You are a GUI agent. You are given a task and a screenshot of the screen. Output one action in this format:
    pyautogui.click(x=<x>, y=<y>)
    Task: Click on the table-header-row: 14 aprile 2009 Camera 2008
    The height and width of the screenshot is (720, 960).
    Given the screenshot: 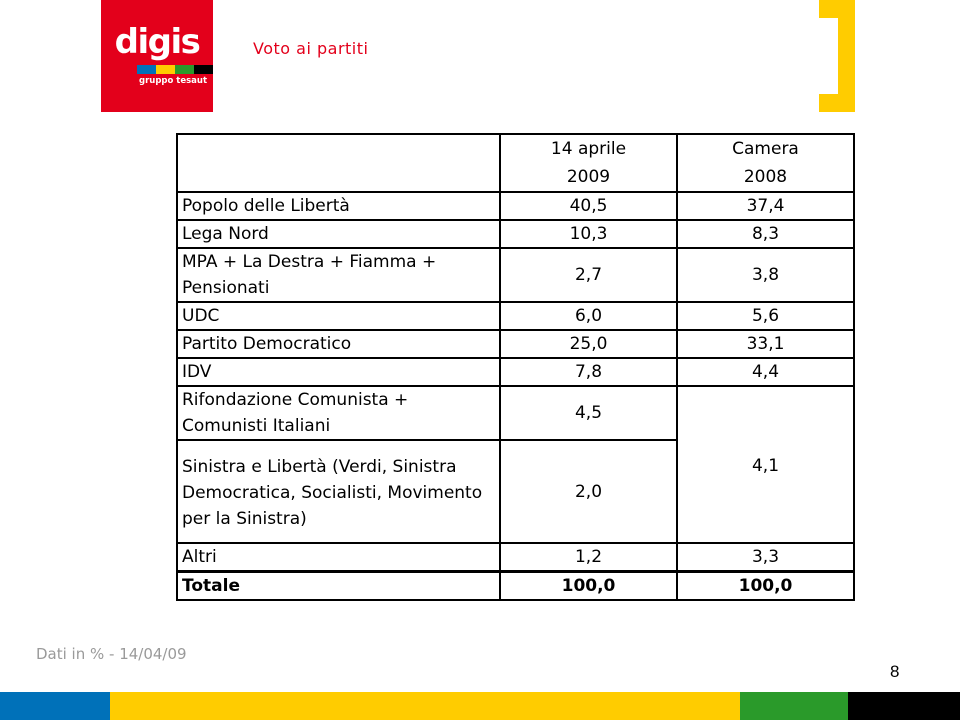 What is the action you would take?
    pyautogui.click(x=515, y=163)
    